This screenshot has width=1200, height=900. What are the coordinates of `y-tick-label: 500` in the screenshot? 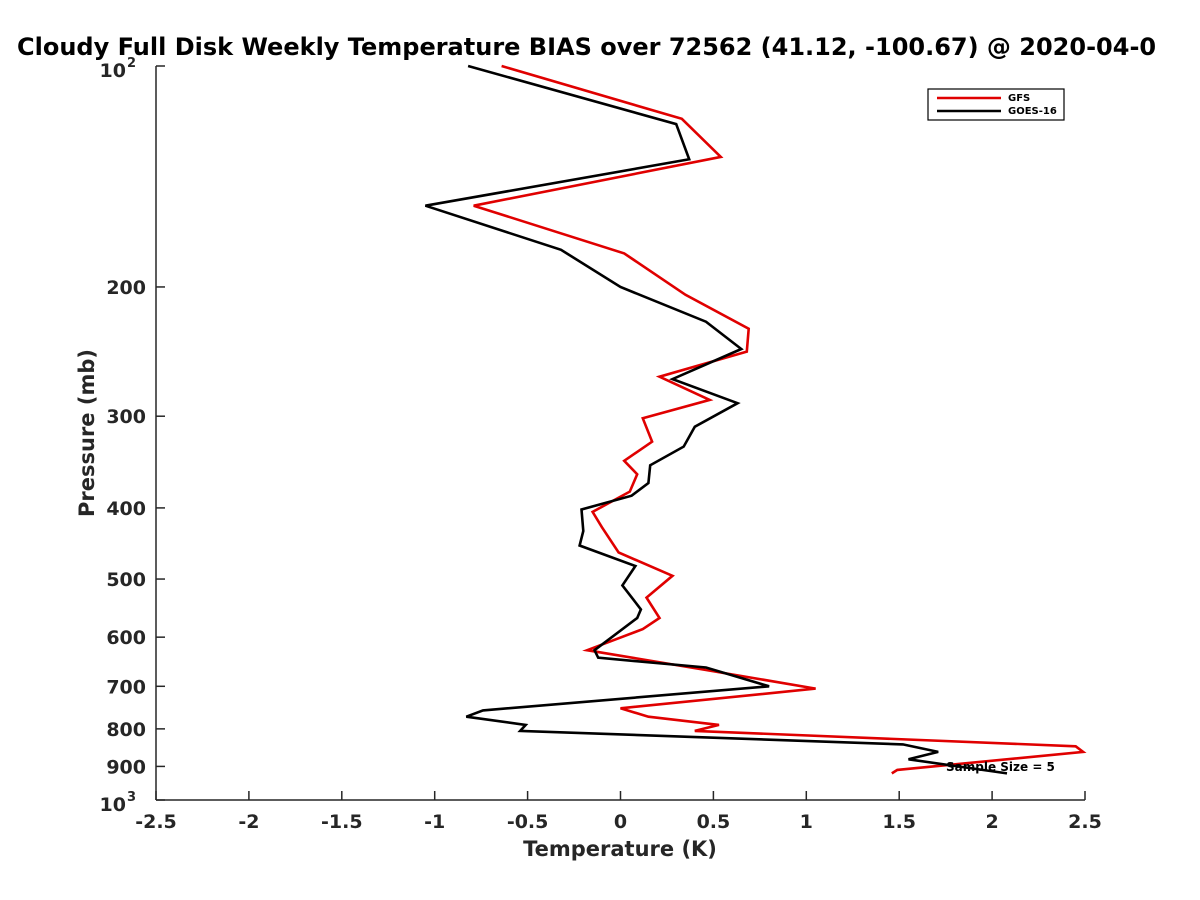 It's located at (126, 580).